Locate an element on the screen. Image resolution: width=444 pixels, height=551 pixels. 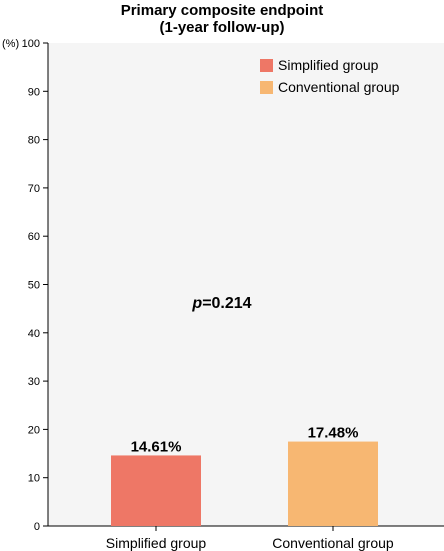
x-tick-label: Simplified group is located at coordinates (156, 543).